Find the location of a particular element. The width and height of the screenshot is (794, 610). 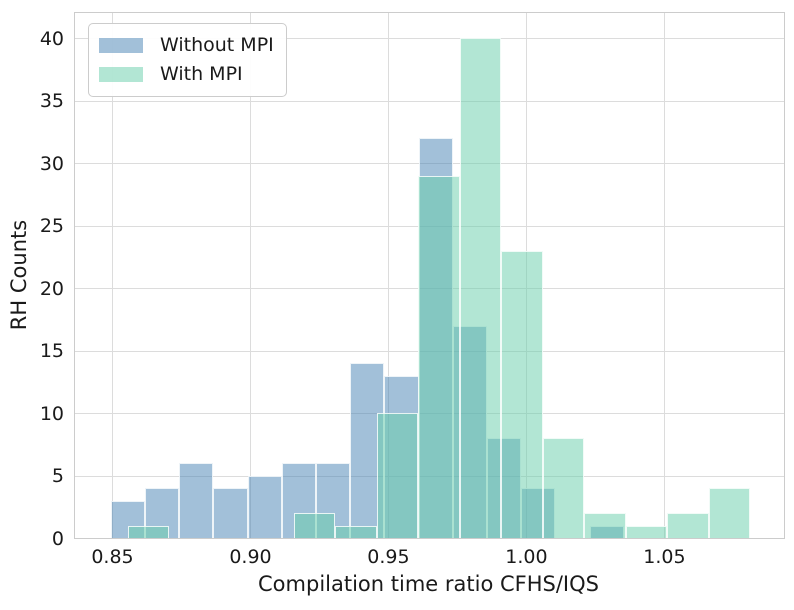

v-gridline-0.95 is located at coordinates (388, 275).